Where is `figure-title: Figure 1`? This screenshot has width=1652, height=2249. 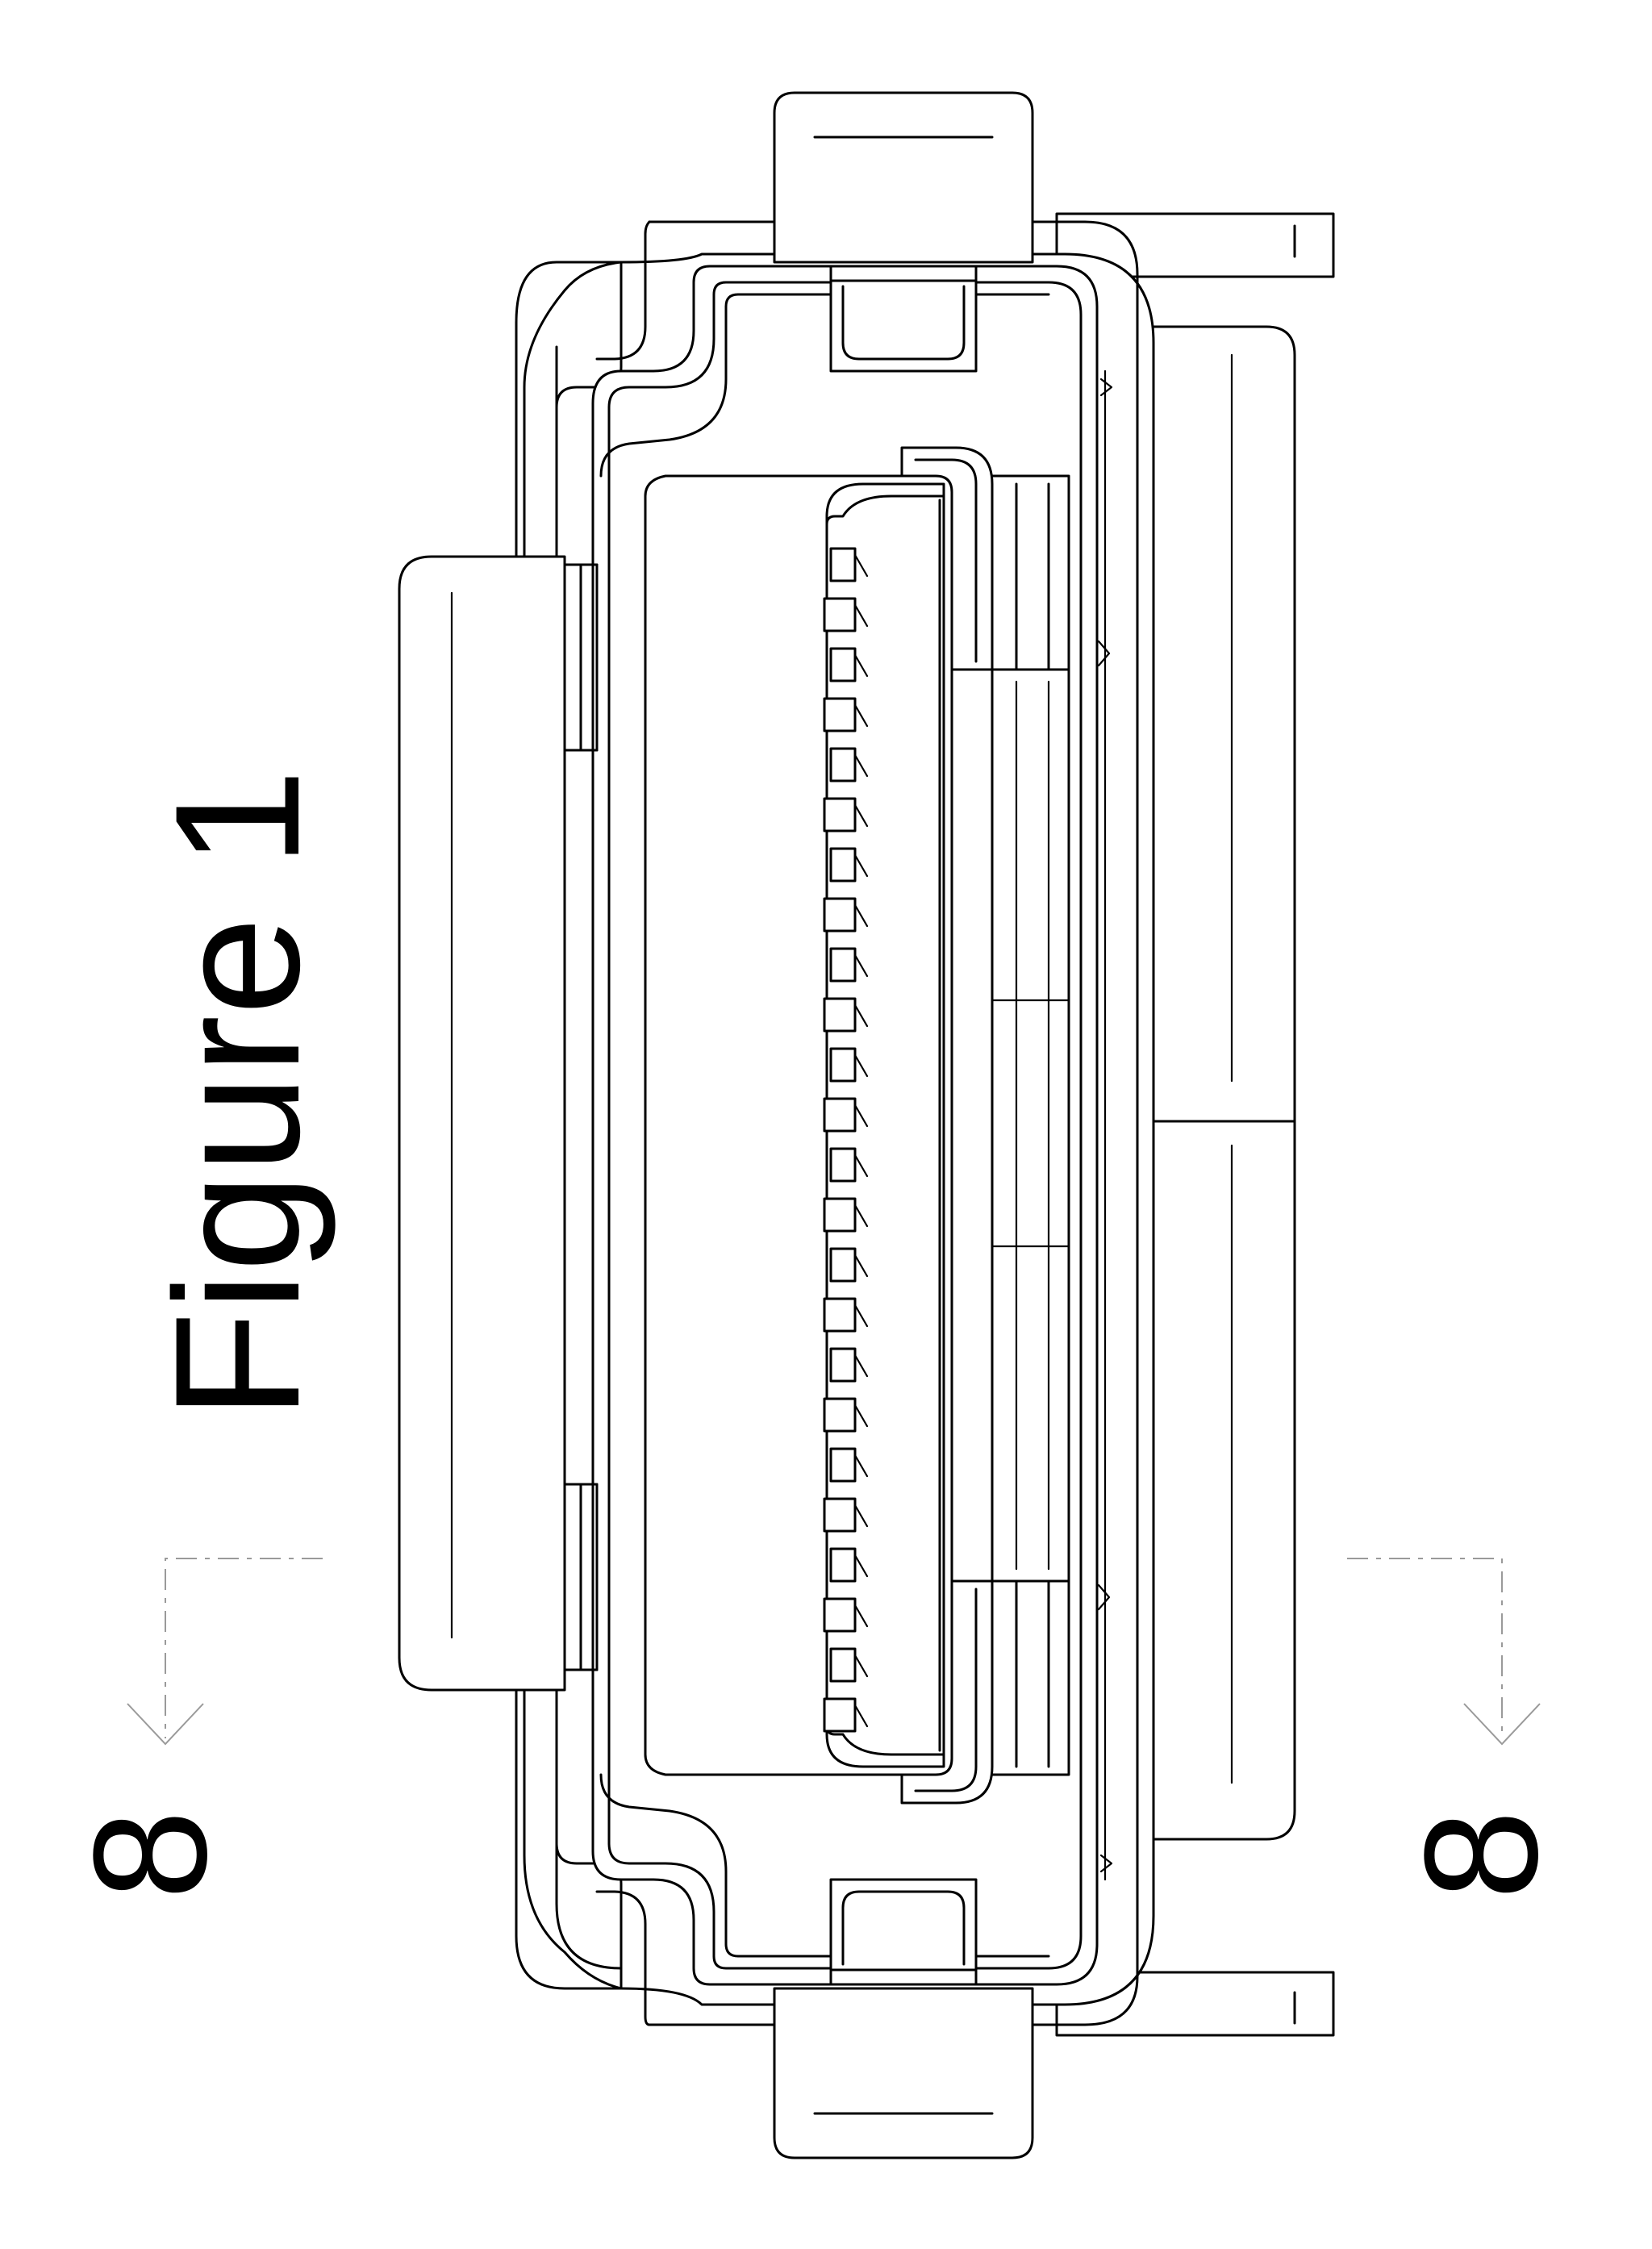
figure-title: Figure 1 is located at coordinates (237, 1094).